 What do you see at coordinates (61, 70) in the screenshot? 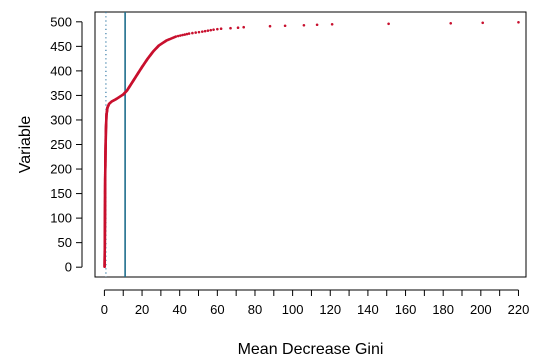
I see `y-tick-label: 400` at bounding box center [61, 70].